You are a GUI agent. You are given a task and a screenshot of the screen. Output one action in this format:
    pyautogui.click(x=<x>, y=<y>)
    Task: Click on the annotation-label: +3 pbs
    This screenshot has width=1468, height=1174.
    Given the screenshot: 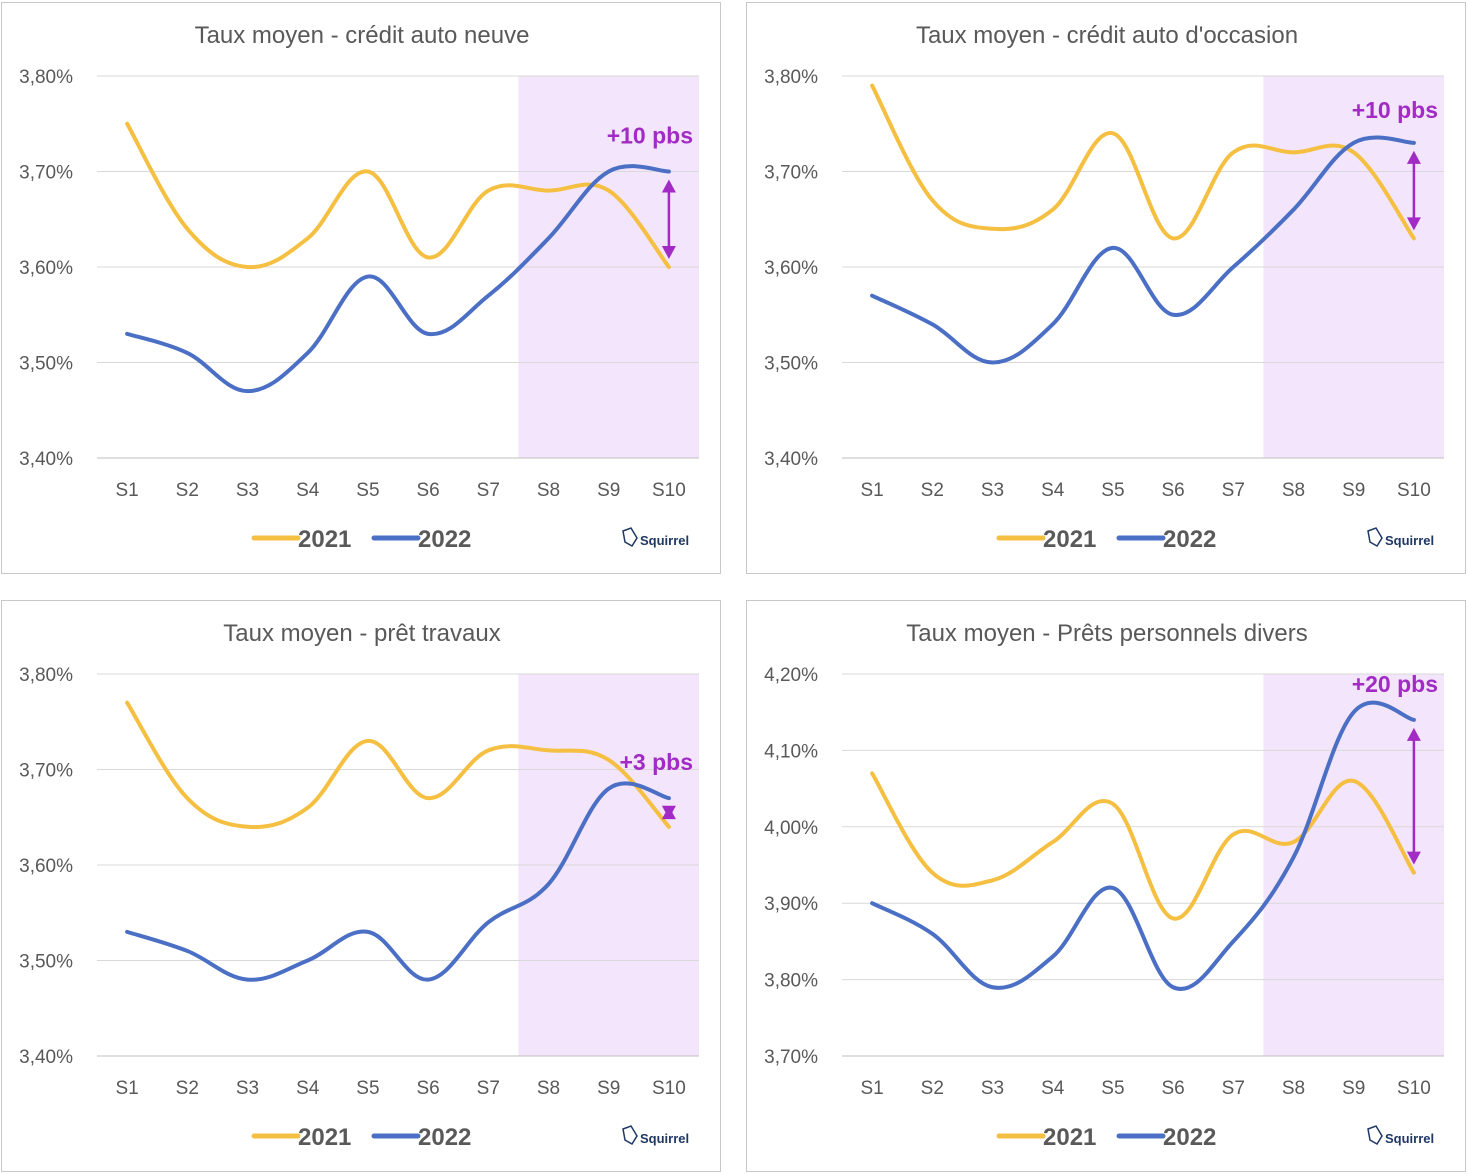 What is the action you would take?
    pyautogui.click(x=656, y=762)
    